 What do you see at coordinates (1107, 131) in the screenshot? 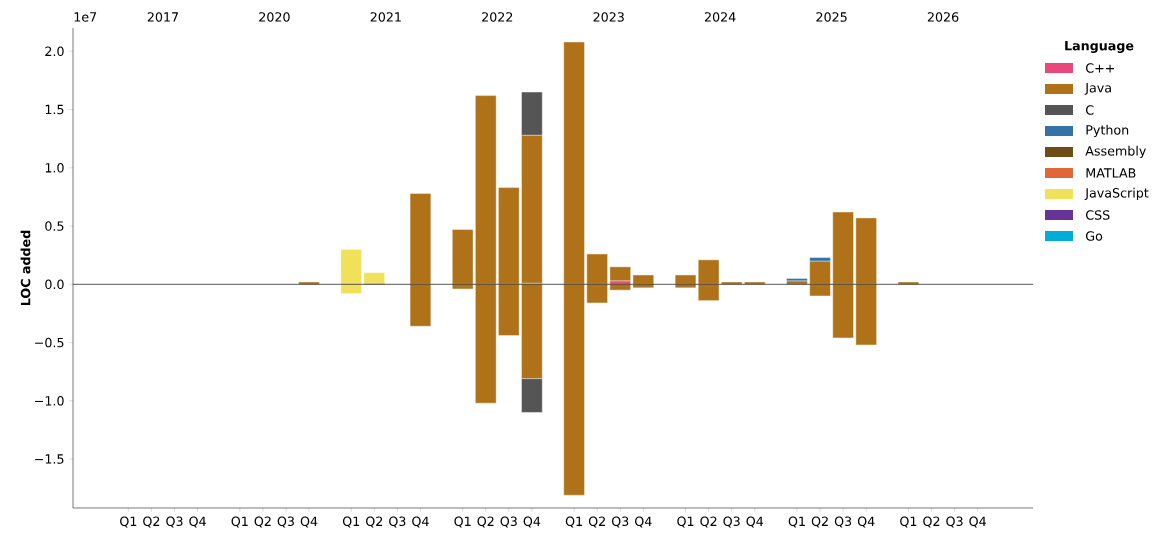
I see `legend-label: Python` at bounding box center [1107, 131].